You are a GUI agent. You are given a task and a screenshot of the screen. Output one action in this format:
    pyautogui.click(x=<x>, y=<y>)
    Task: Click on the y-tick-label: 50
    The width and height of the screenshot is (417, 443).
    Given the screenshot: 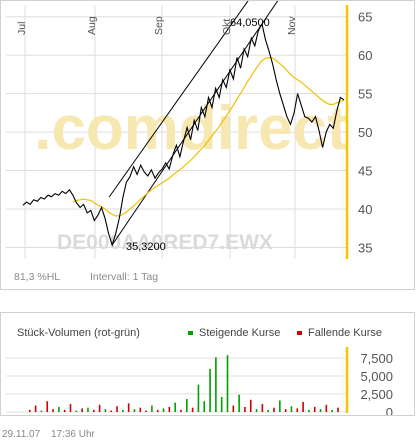 What is the action you would take?
    pyautogui.click(x=365, y=132)
    